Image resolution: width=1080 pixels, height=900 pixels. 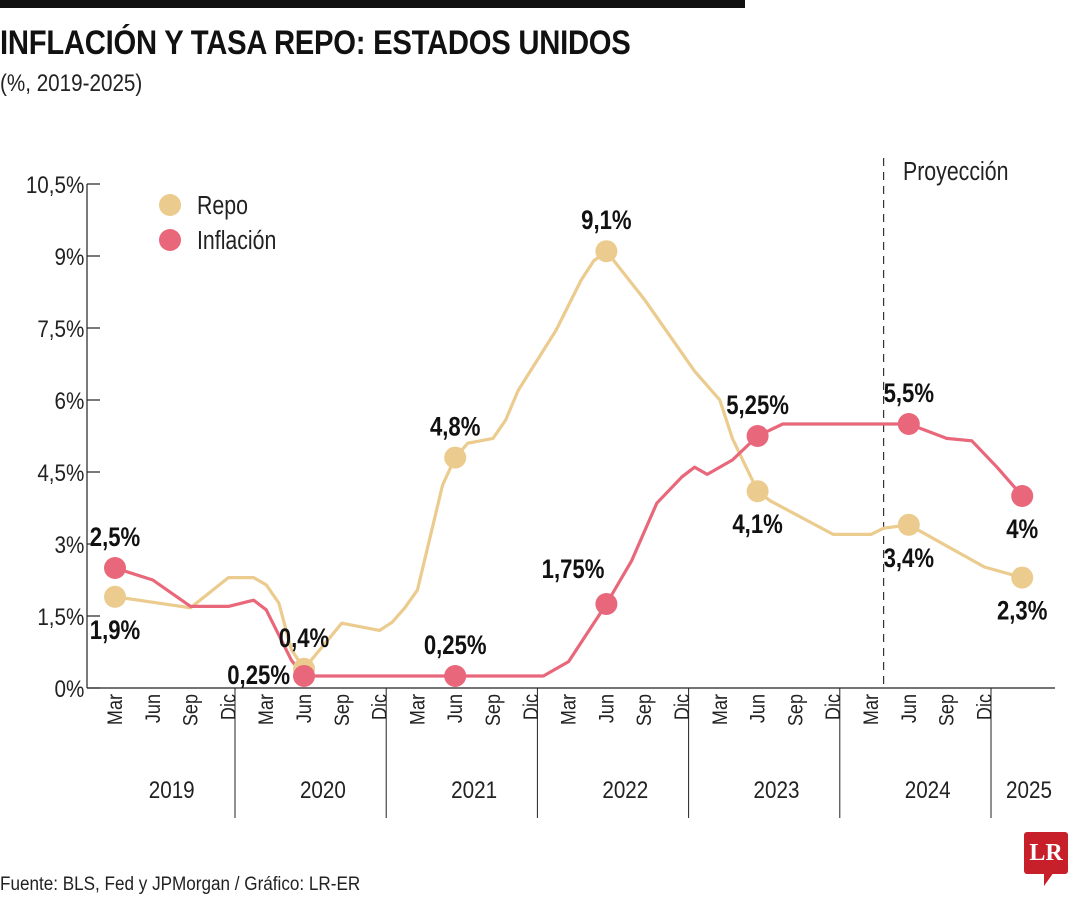 What do you see at coordinates (757, 406) in the screenshot?
I see `data-label: 5,25%` at bounding box center [757, 406].